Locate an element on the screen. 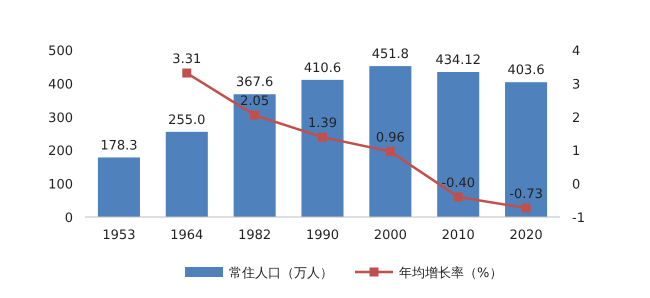 Image resolution: width=650 pixels, height=298 pixels. y2-tick-label: 0 is located at coordinates (576, 185).